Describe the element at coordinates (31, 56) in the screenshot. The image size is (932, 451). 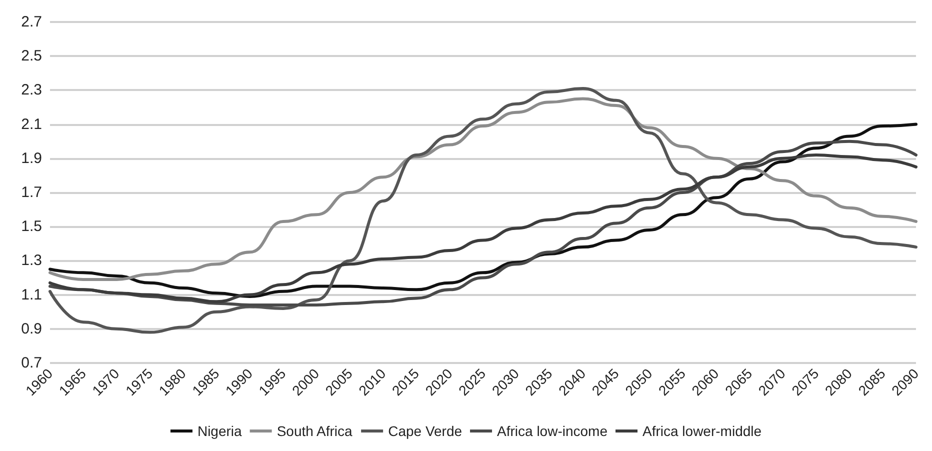
I see `y-tick-label: 2.5` at that location.